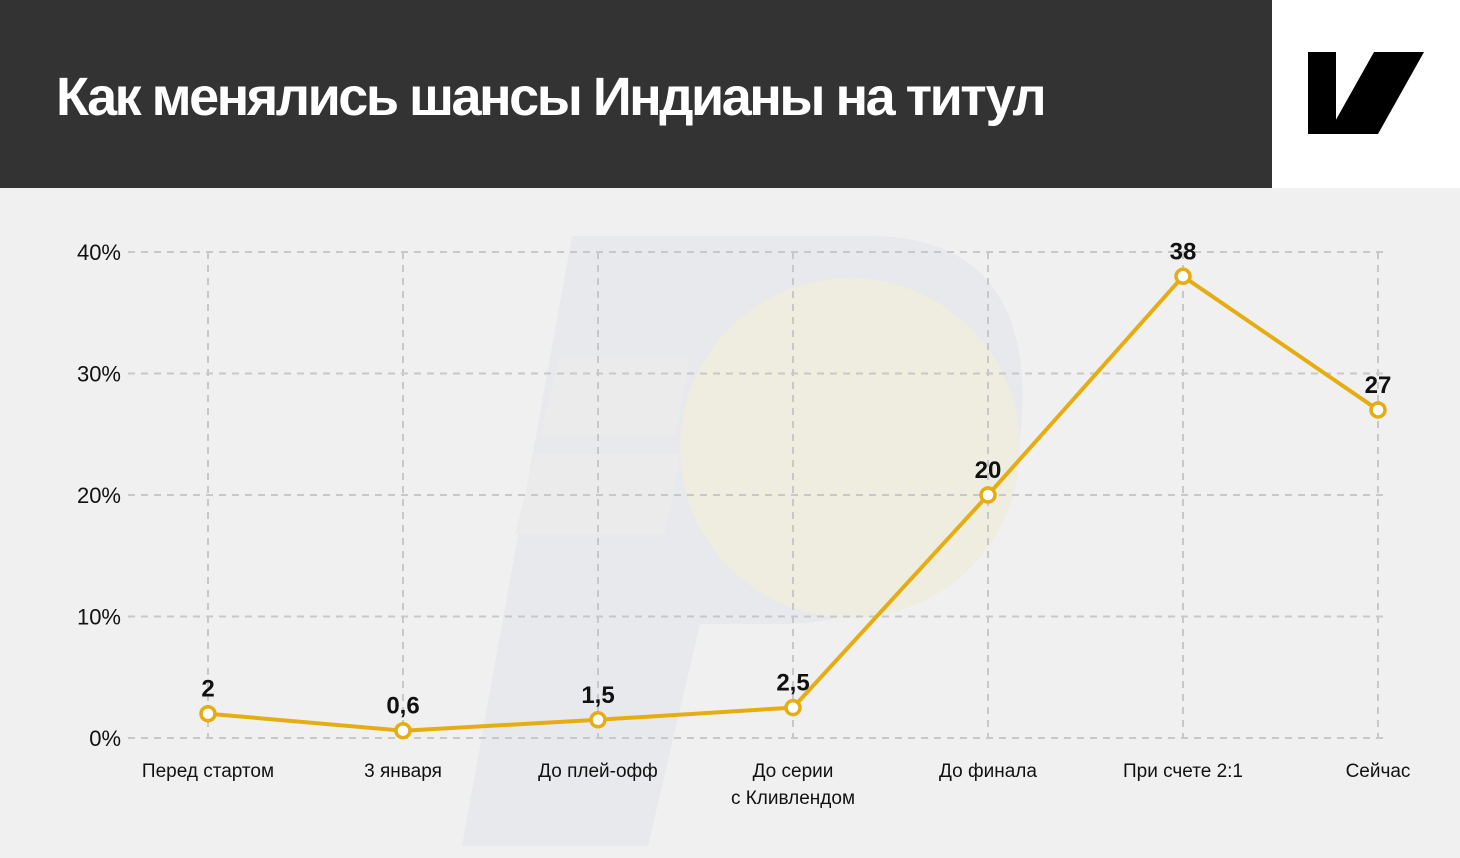 This screenshot has width=1460, height=858. I want to click on x-tick-label: 3 января, so click(403, 771).